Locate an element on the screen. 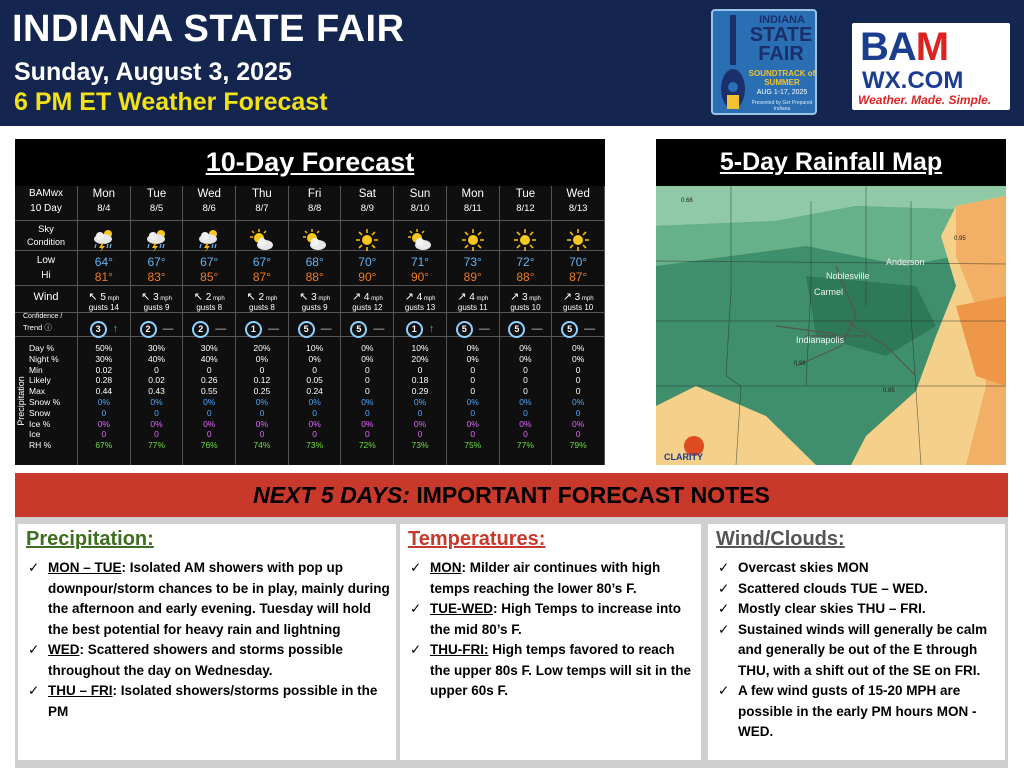 Image resolution: width=1024 pixels, height=768 pixels. sky-label: Condition is located at coordinates (46, 242).